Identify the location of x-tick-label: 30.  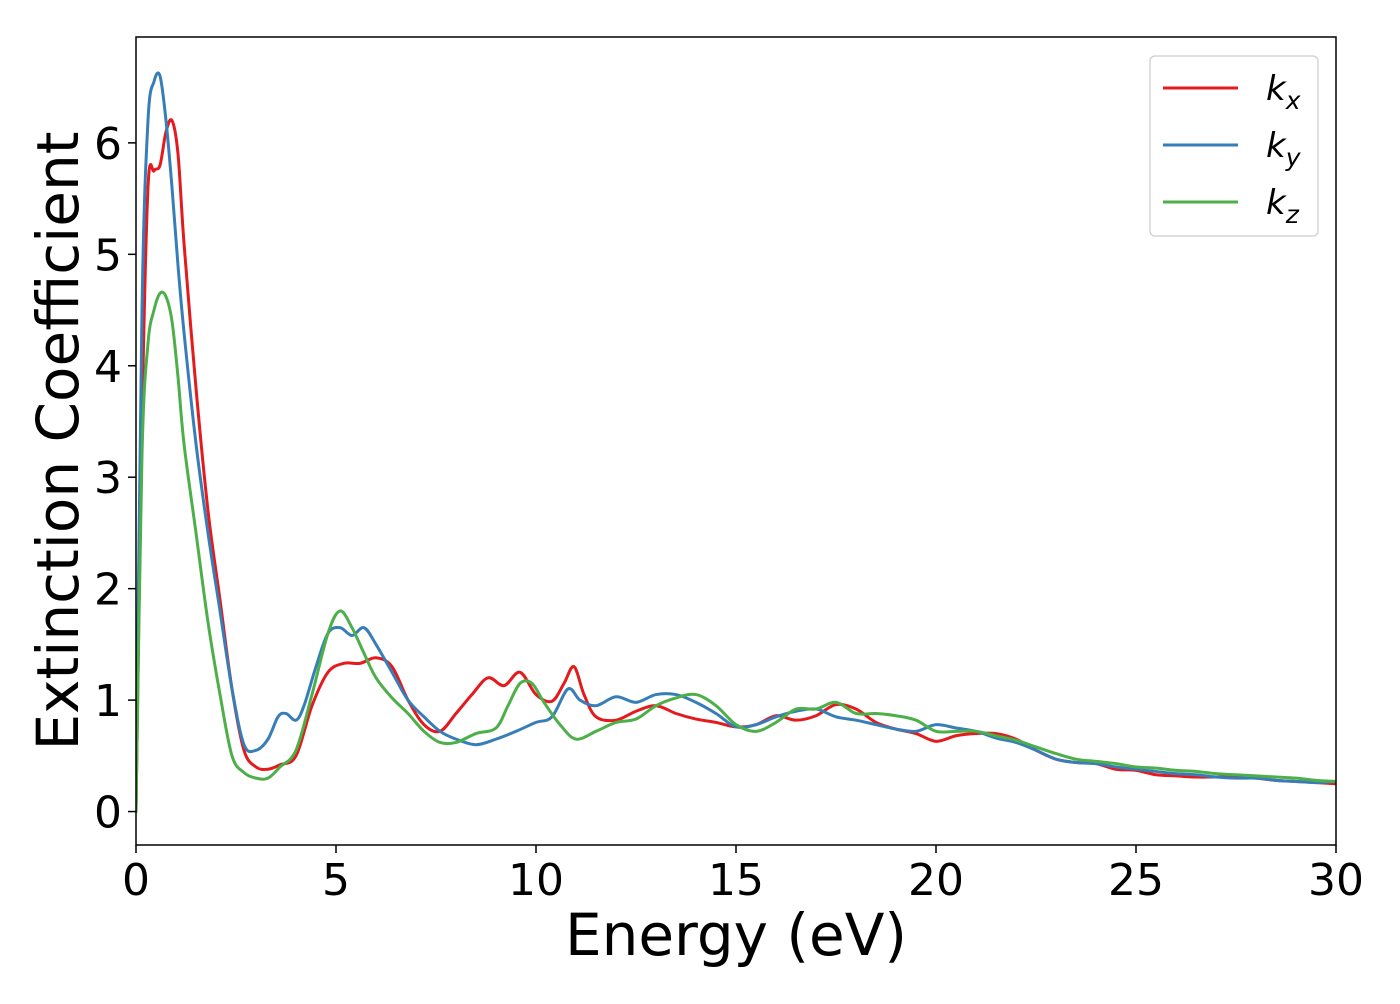
(1336, 880).